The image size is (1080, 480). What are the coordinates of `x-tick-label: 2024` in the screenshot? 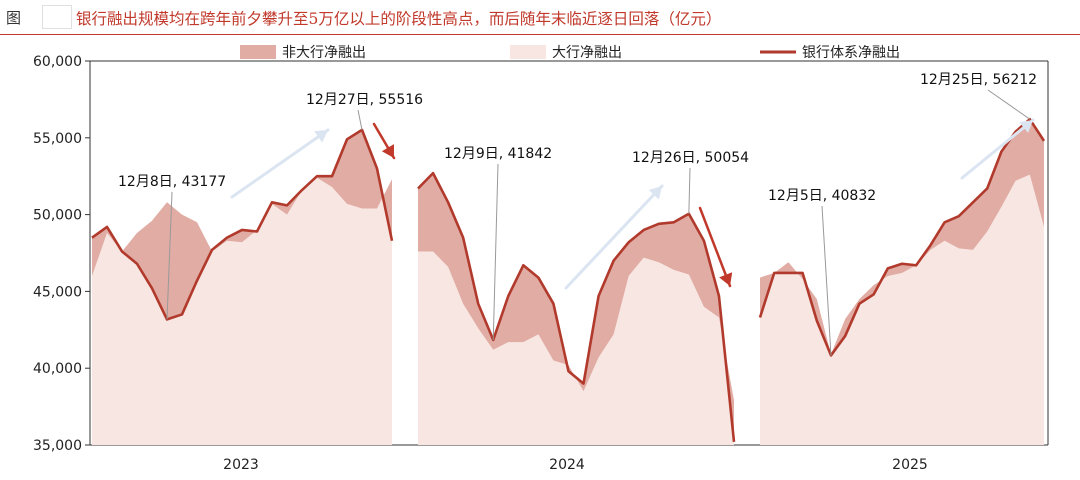 It's located at (567, 465).